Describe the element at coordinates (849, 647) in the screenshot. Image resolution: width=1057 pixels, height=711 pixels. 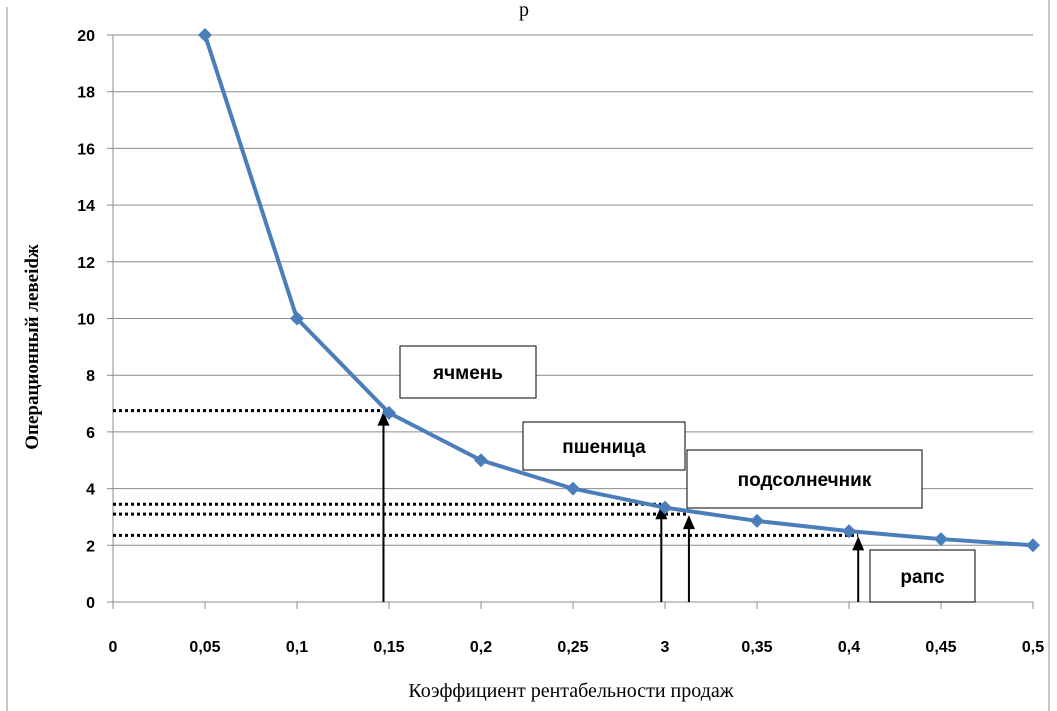
I see `x-tick-label: 0,4` at that location.